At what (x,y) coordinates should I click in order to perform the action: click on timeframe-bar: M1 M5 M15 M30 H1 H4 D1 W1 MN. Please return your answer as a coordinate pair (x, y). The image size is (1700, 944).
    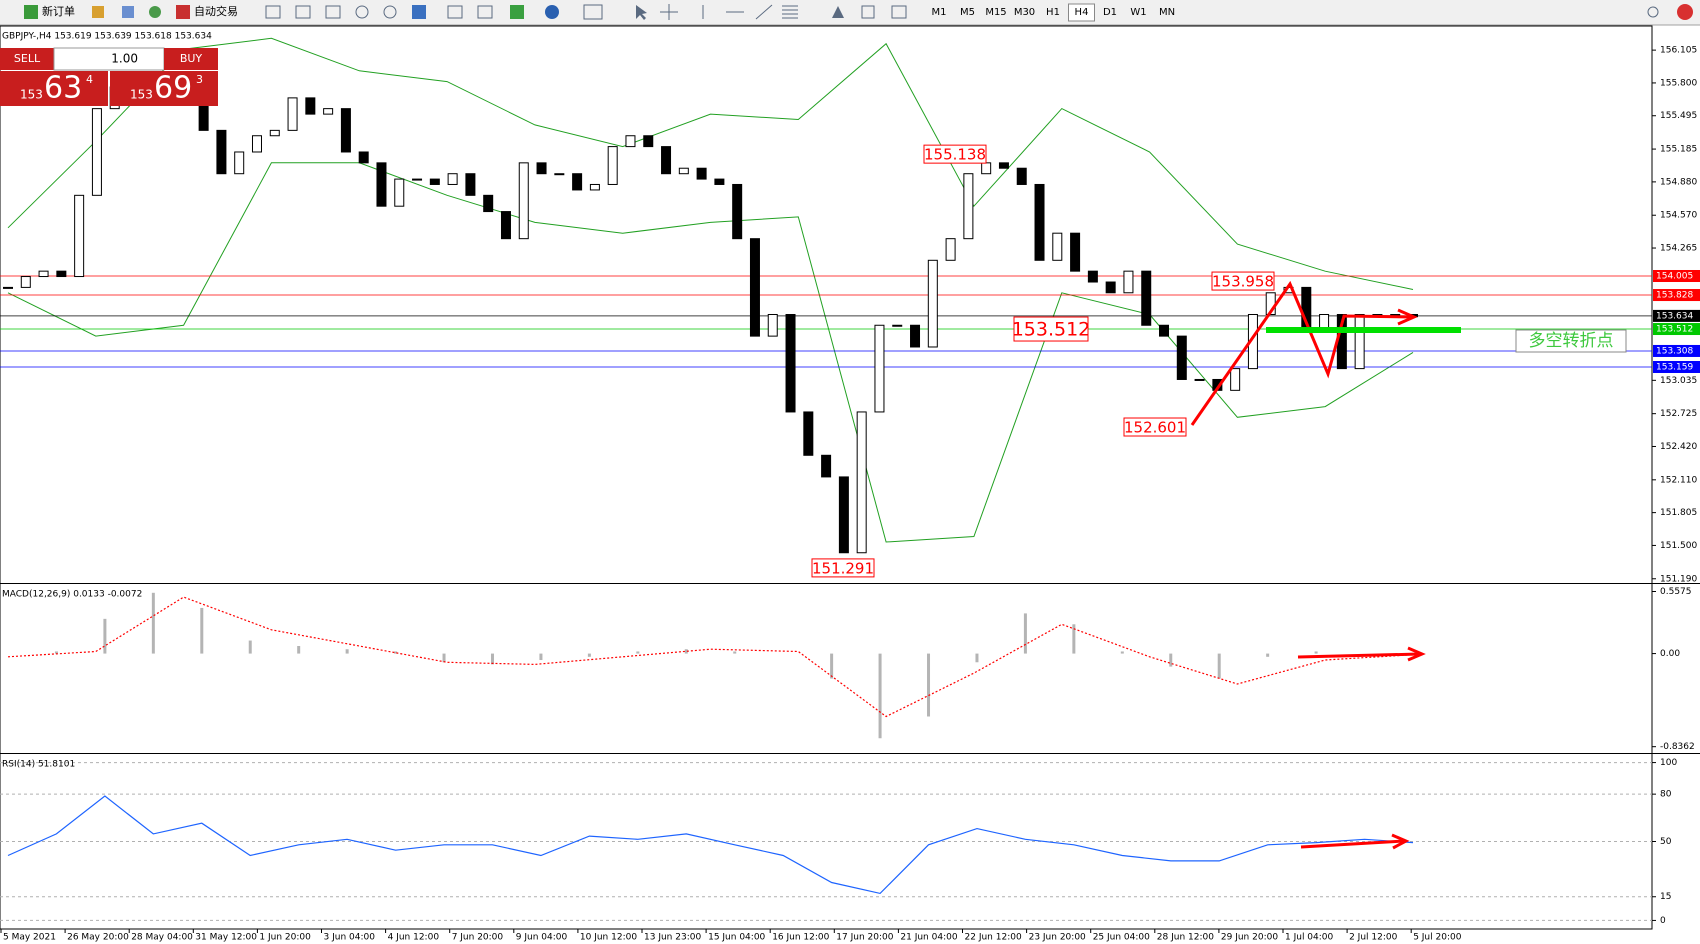
    Looking at the image, I should click on (1053, 12).